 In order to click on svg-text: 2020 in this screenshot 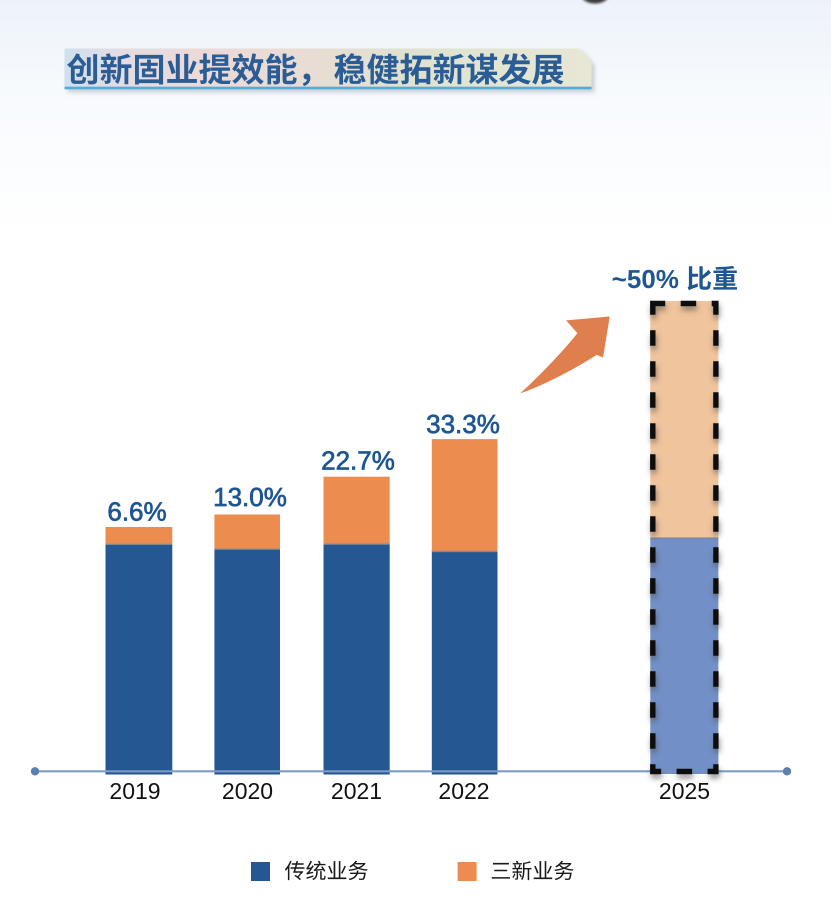, I will do `click(247, 791)`.